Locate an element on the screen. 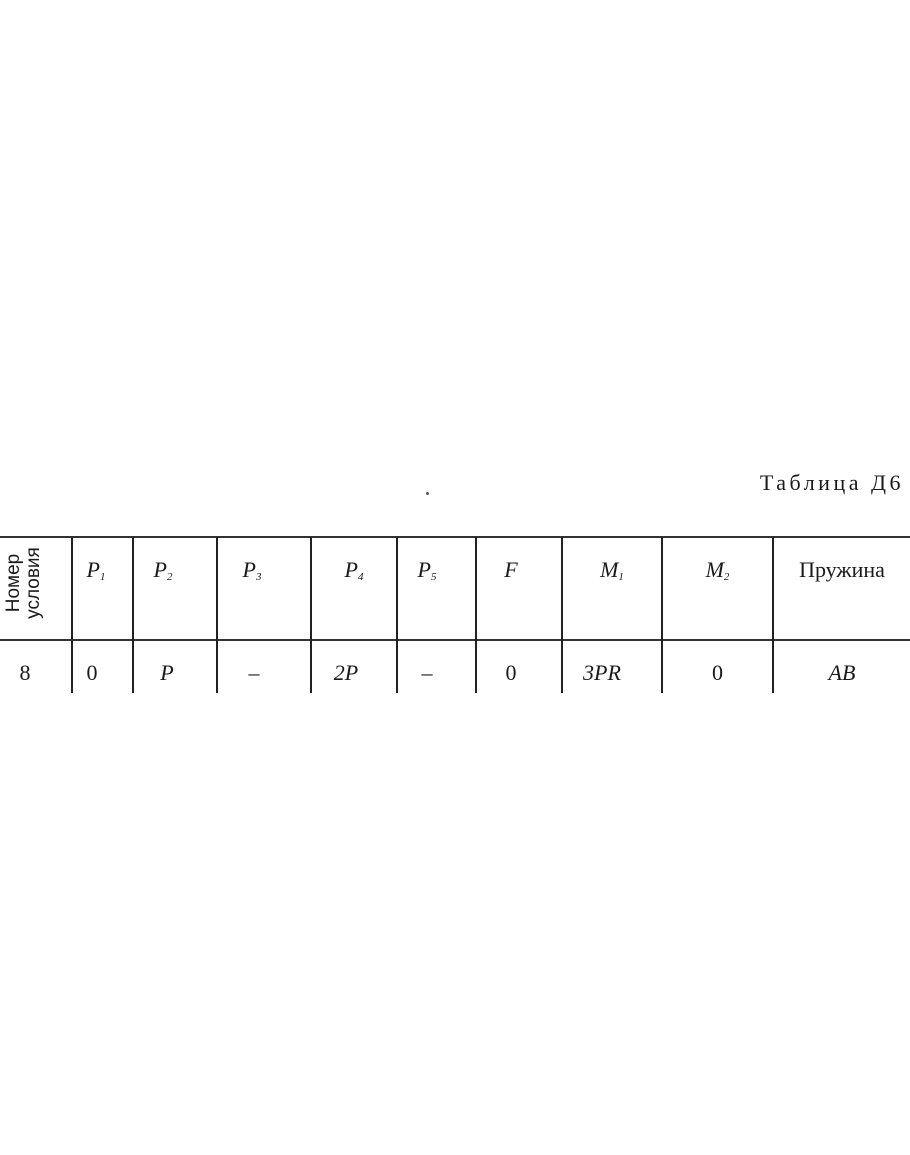  header-rule is located at coordinates (455, 640).